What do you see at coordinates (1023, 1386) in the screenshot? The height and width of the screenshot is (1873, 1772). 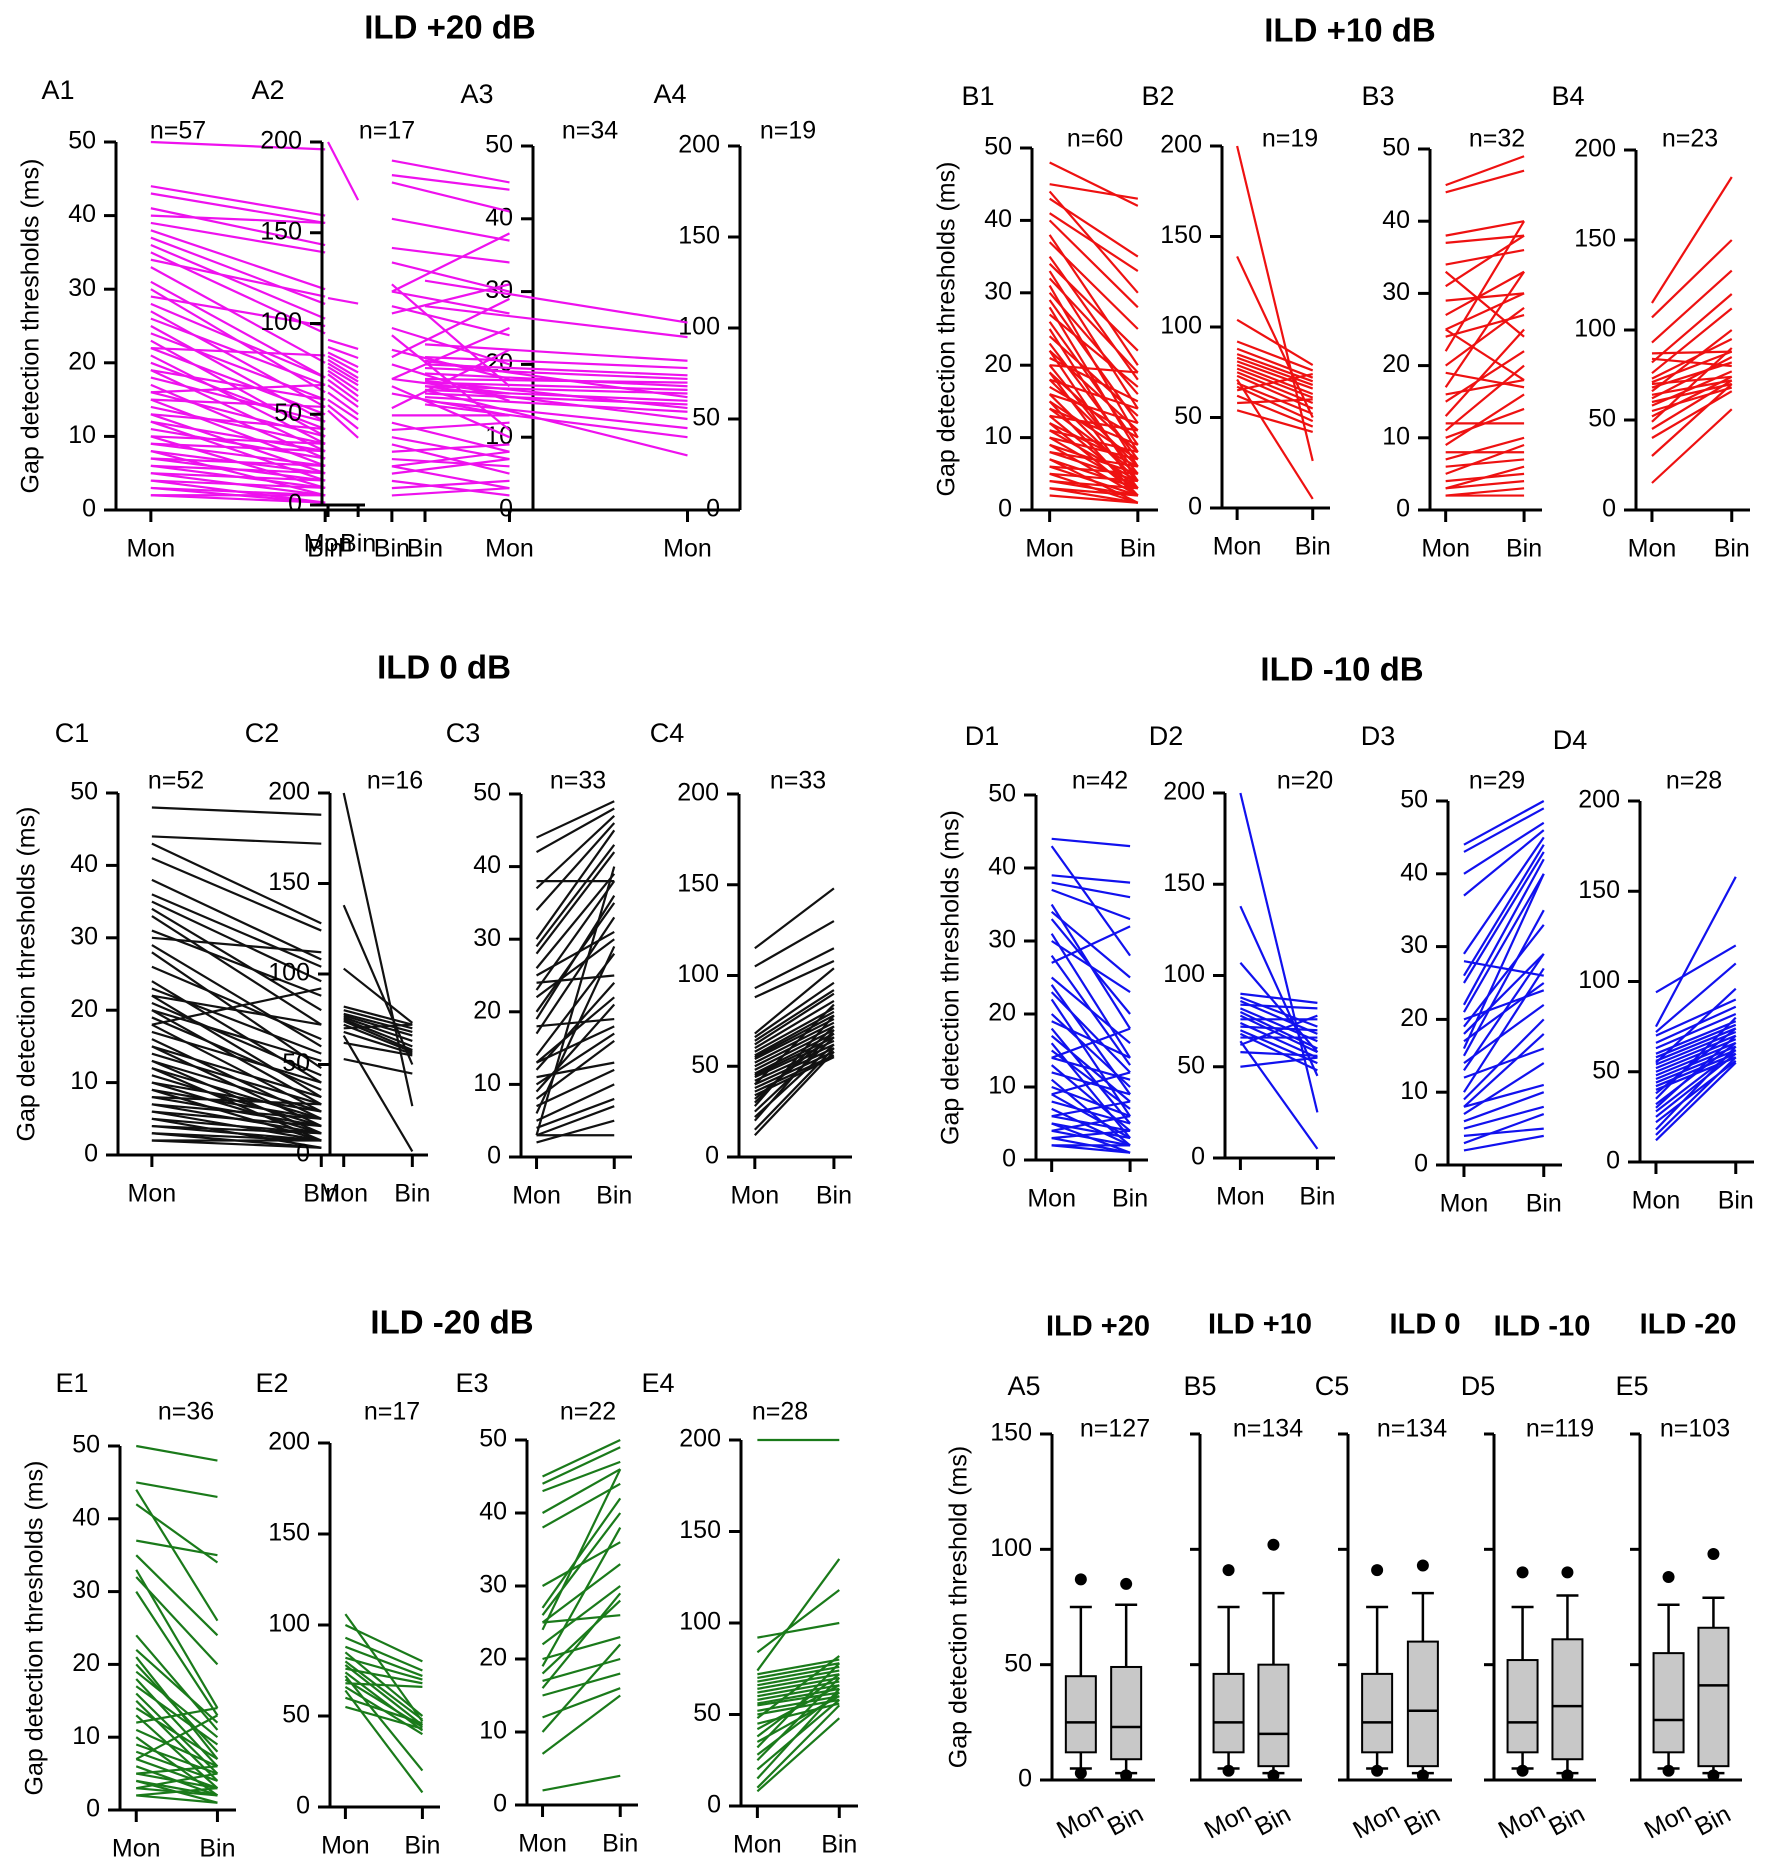 I see `panel-label: A5` at bounding box center [1023, 1386].